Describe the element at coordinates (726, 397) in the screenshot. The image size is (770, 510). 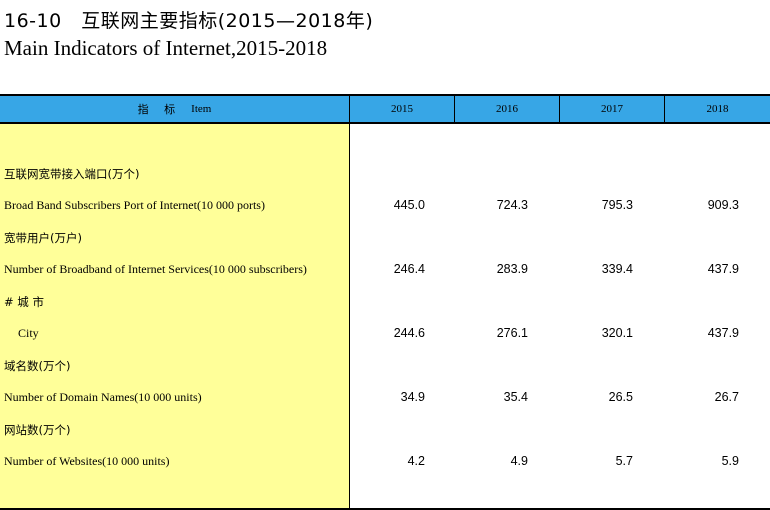
I see `cell-value: 26.7` at that location.